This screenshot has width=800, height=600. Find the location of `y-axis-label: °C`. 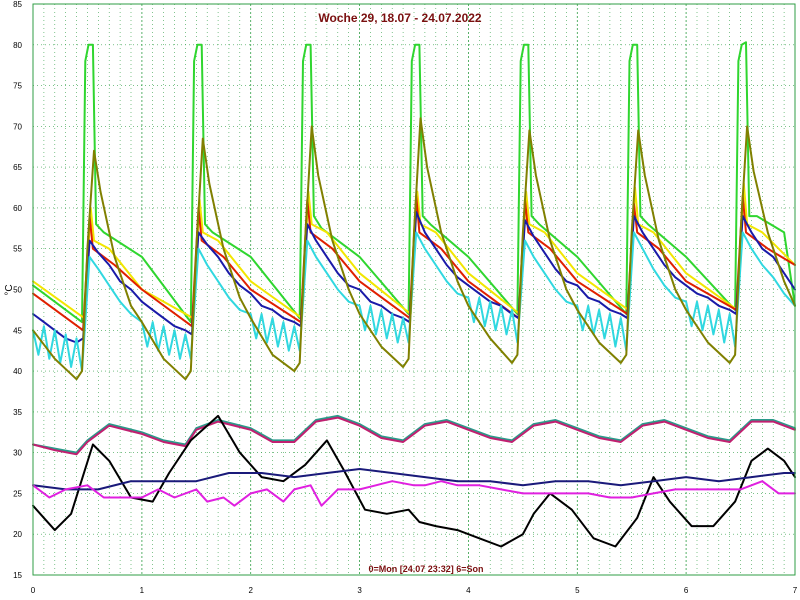

y-axis-label: °C is located at coordinates (9, 289).